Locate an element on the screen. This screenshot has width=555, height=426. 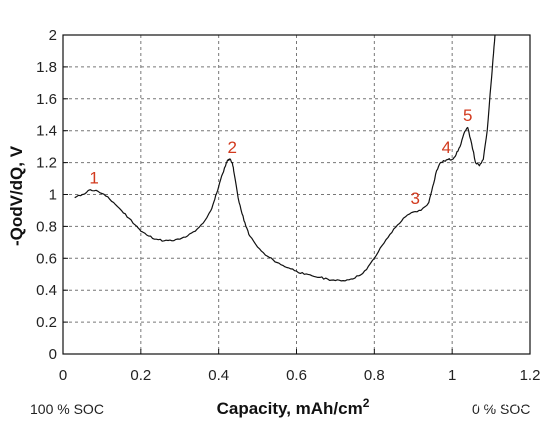
x-tick-label: 0.8 is located at coordinates (374, 375).